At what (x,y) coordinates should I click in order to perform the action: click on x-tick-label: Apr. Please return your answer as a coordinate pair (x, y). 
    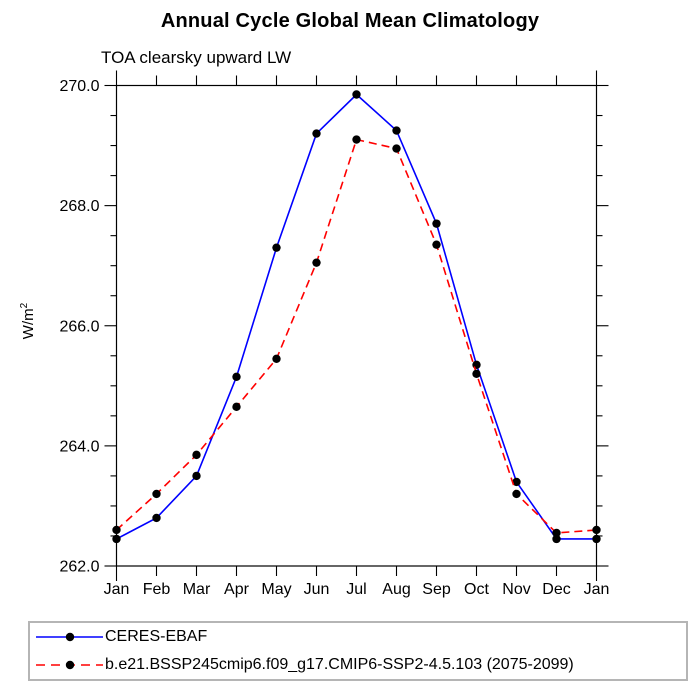
    Looking at the image, I should click on (237, 589).